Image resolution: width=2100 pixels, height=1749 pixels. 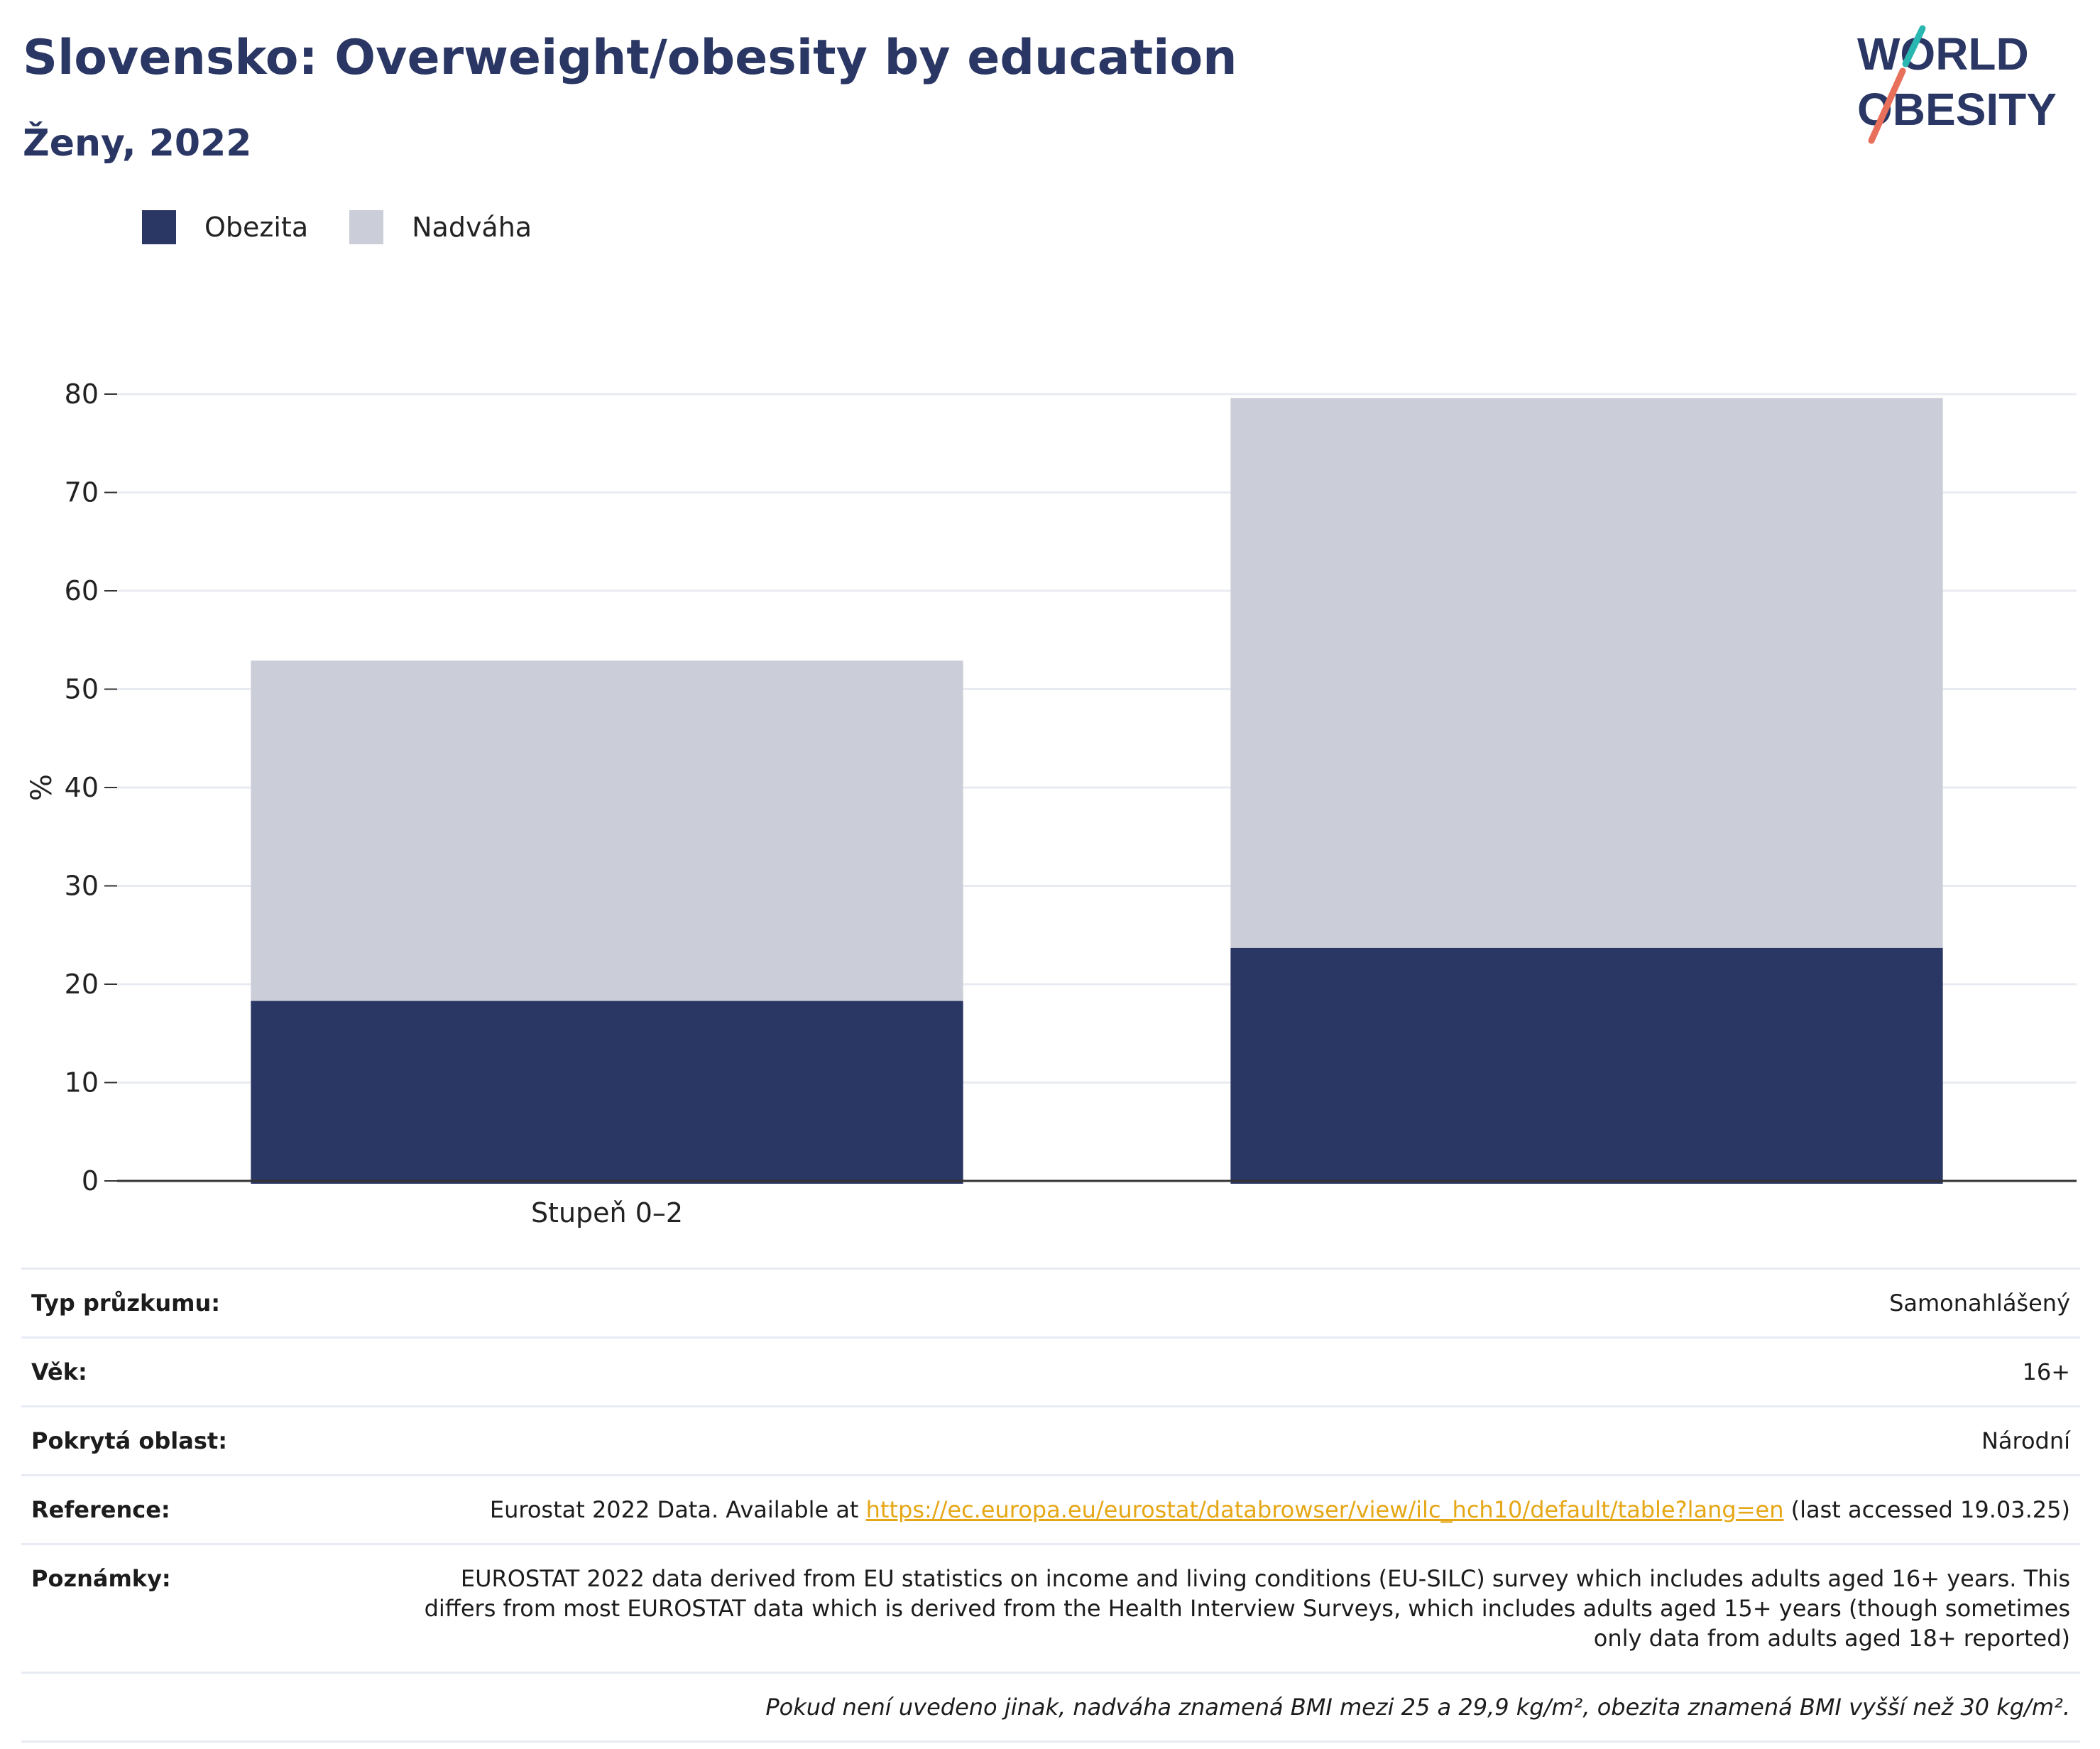 What do you see at coordinates (1926, 1509) in the screenshot?
I see `reference-suffix: (last accessed 19.03.25)` at bounding box center [1926, 1509].